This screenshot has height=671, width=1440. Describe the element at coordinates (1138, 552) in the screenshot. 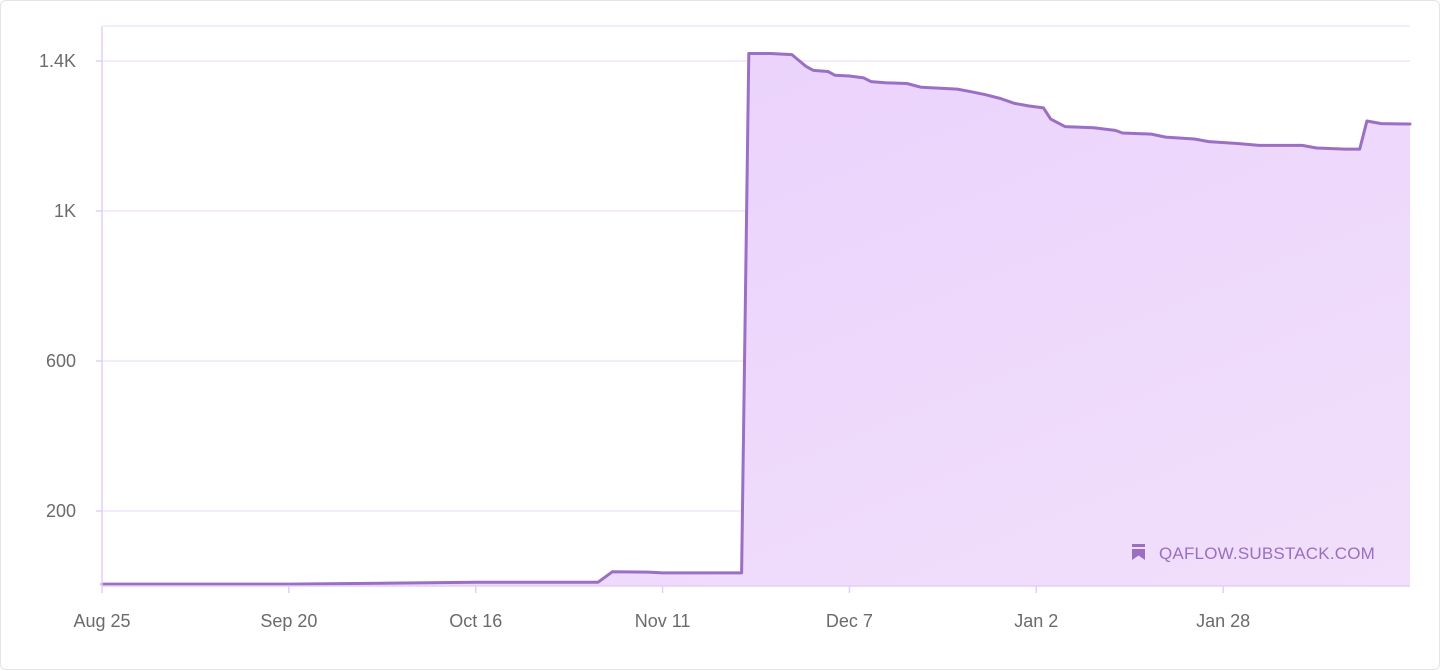

I see `bookmark-icon` at that location.